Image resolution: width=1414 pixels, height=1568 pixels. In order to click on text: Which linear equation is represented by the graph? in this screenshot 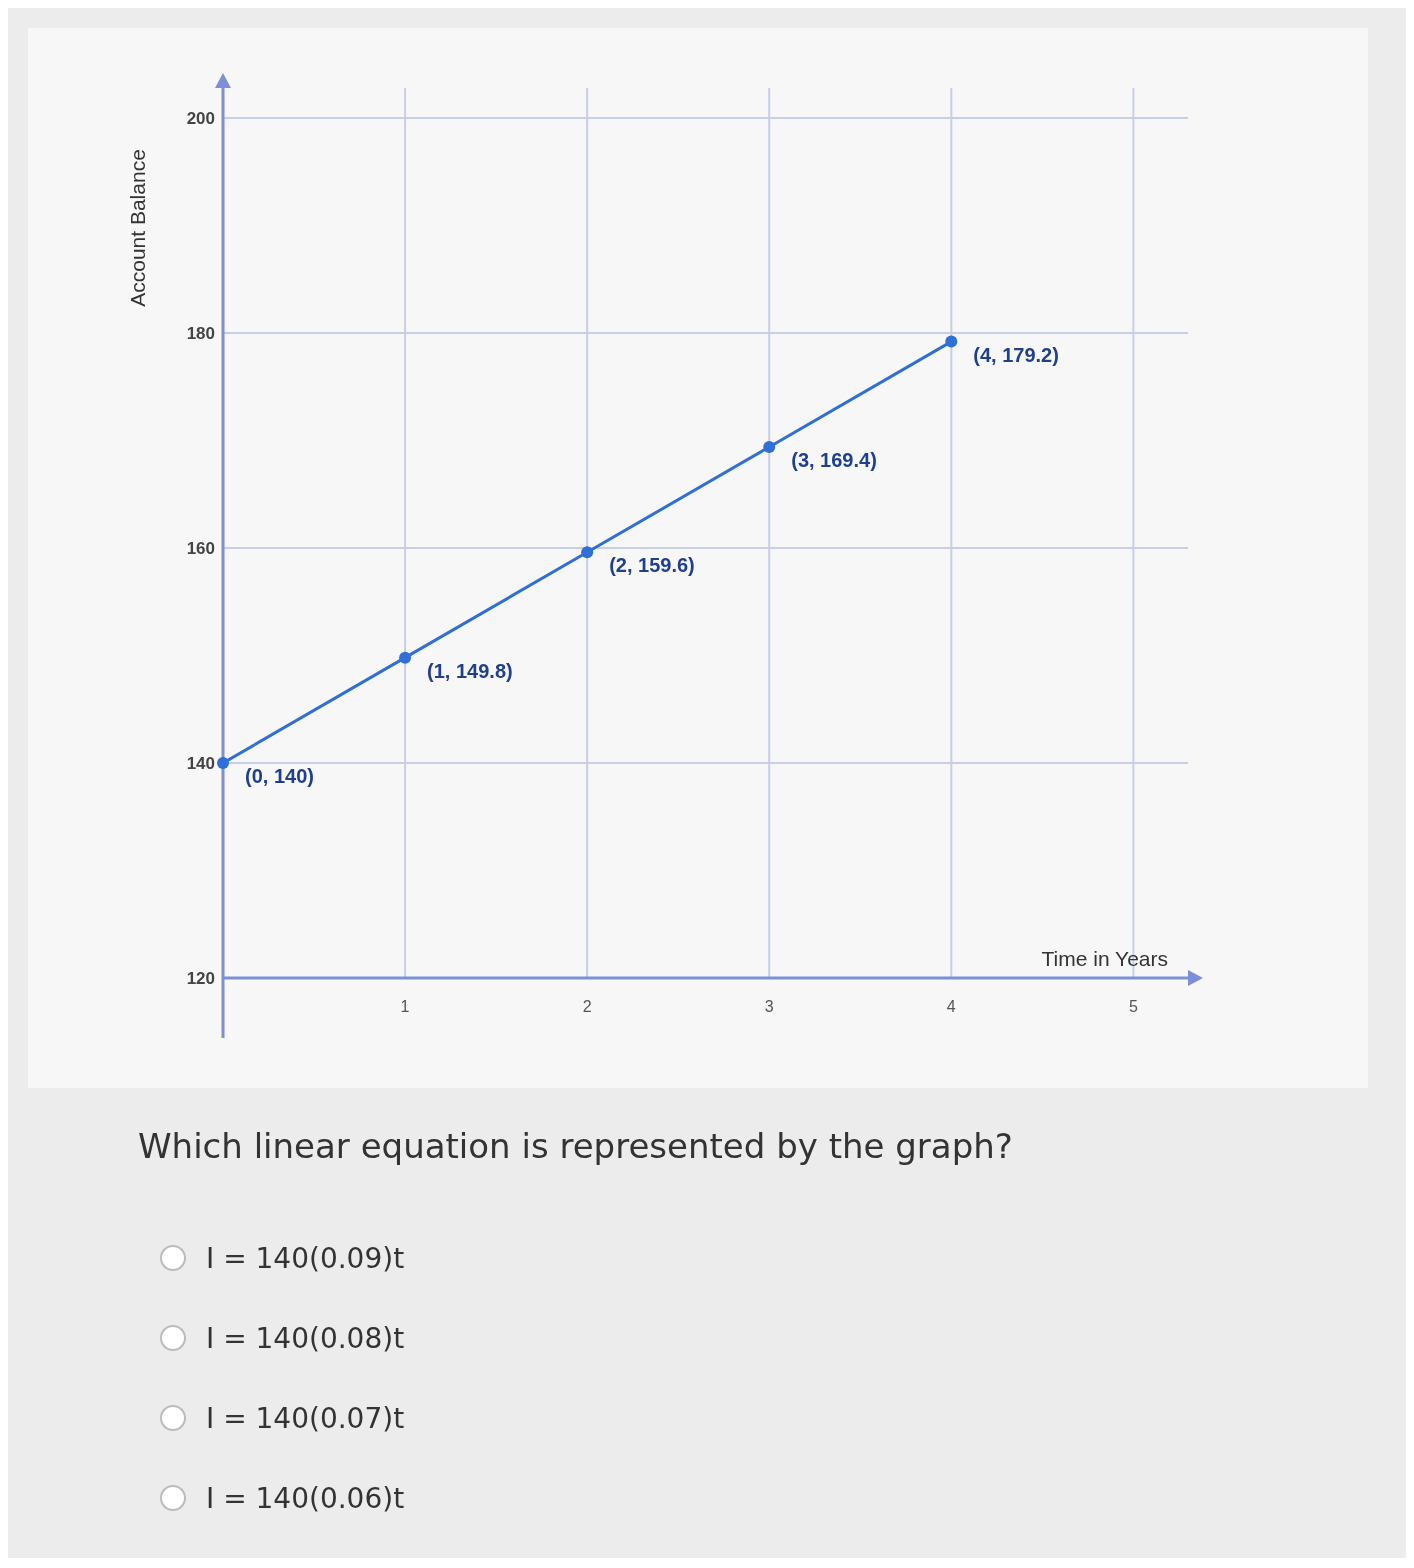, I will do `click(575, 1146)`.